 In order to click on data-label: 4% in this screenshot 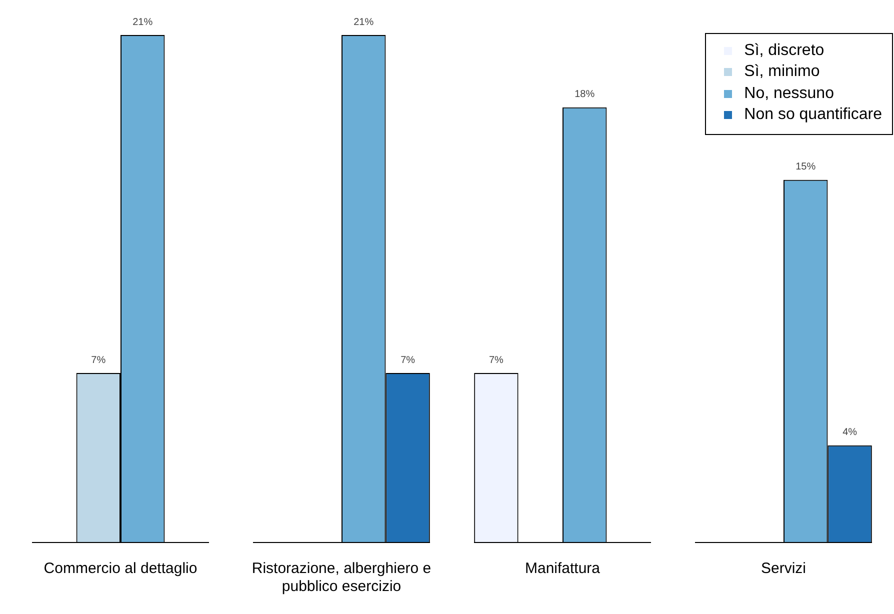, I will do `click(850, 432)`.